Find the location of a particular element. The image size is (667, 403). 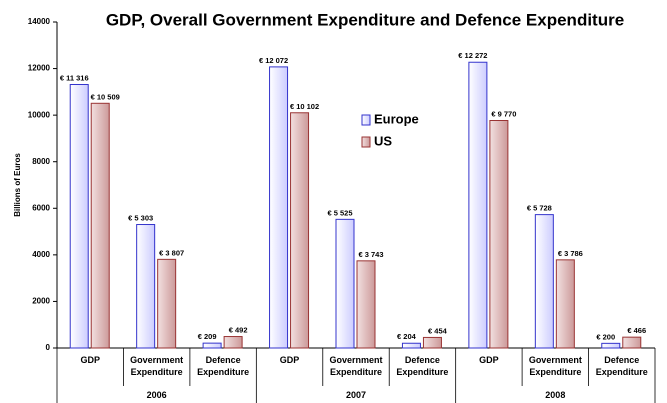

value-label: € 5 728 is located at coordinates (539, 208).